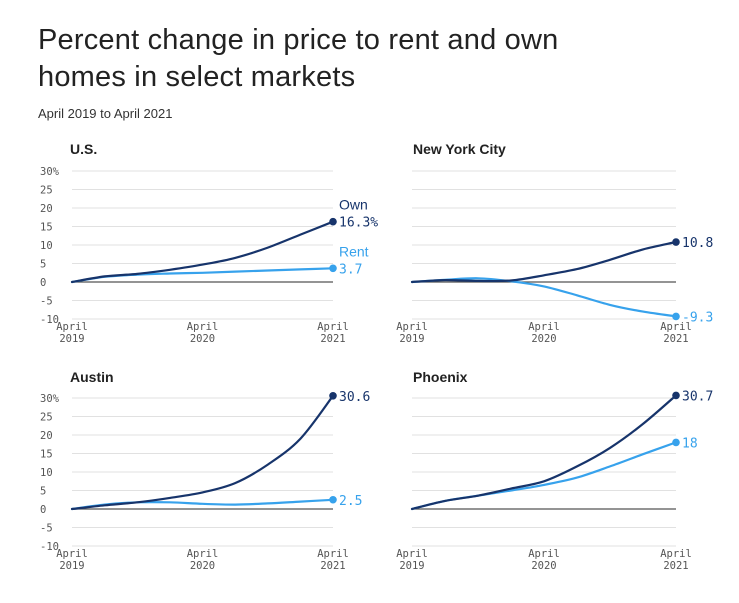  Describe the element at coordinates (440, 377) in the screenshot. I see `panel-title: Phoenix` at that location.